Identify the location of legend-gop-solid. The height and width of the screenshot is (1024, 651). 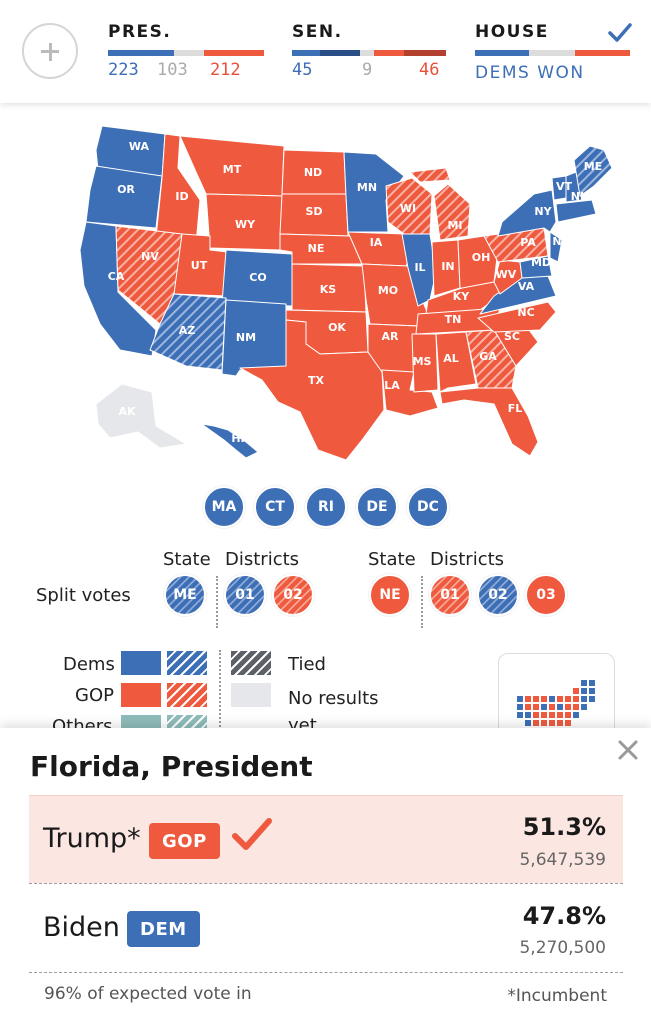
(141, 695).